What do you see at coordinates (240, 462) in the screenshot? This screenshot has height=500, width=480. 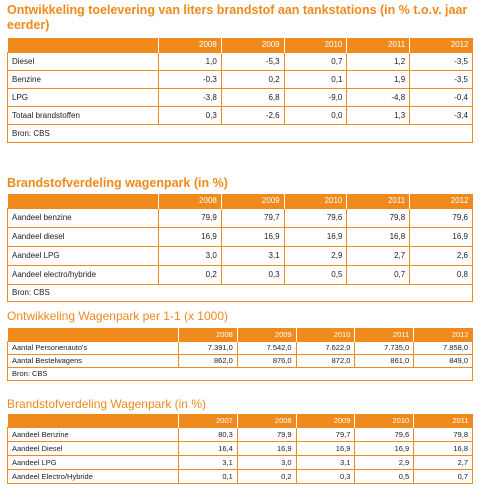 I see `table-row: Aandeel LPG 3,1 3,0 3,1 2,9 2,7` at bounding box center [240, 462].